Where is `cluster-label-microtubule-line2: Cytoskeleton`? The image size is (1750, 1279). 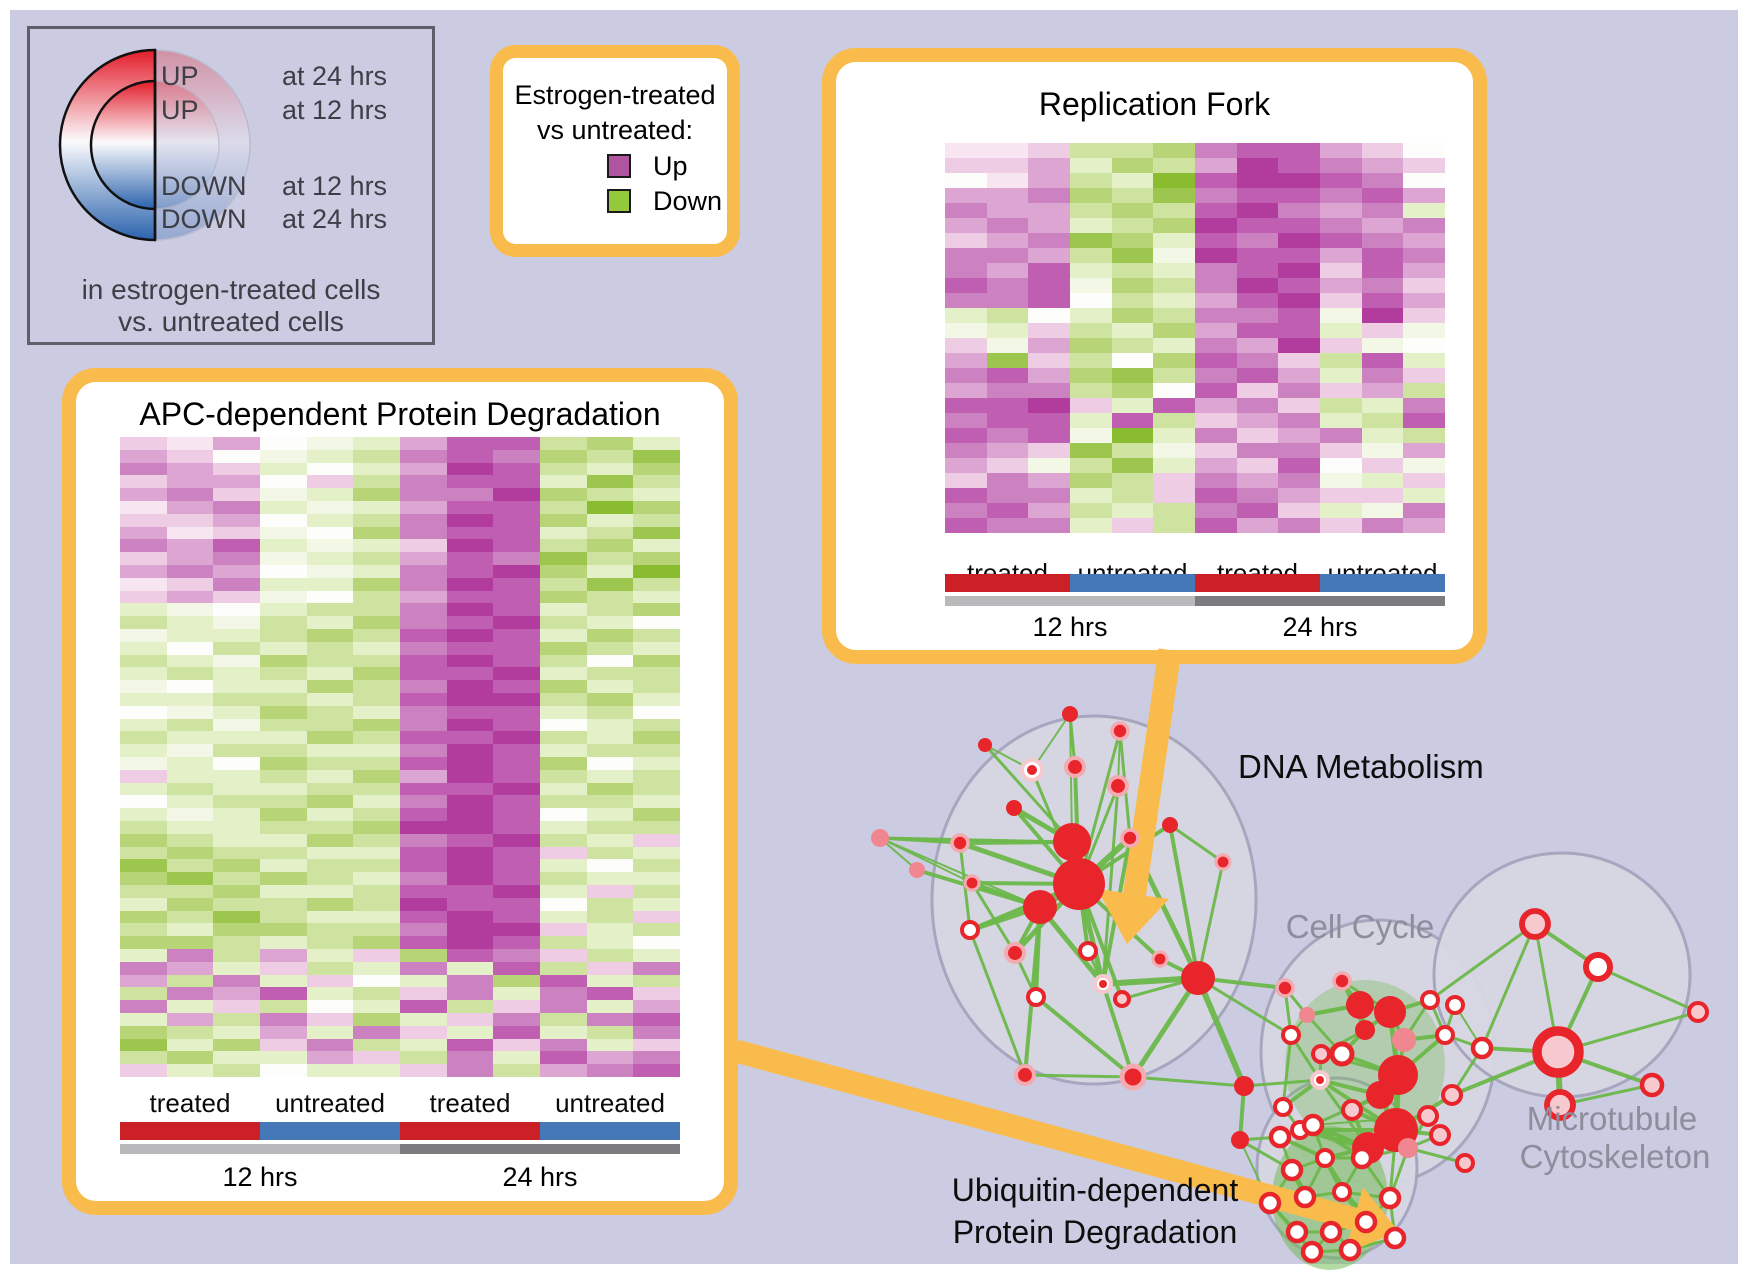 cluster-label-microtubule-line2: Cytoskeleton is located at coordinates (1615, 1156).